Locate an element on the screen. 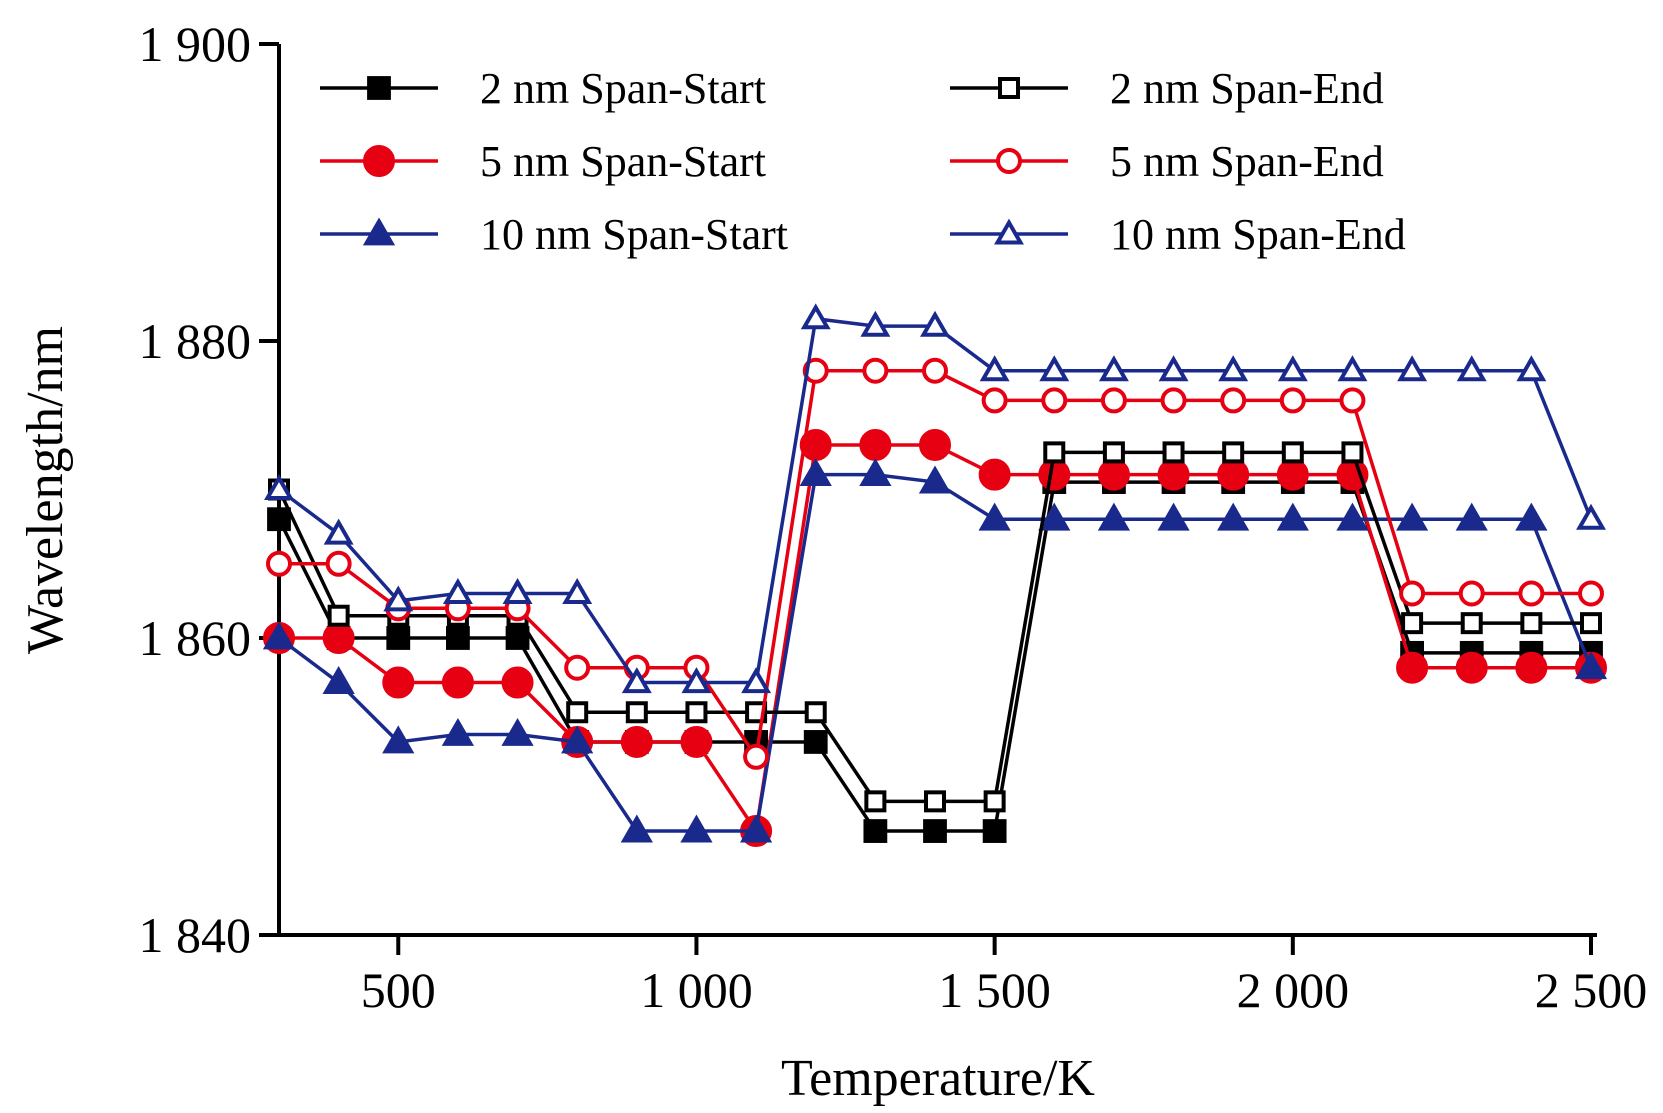 Image resolution: width=1663 pixels, height=1113 pixels. x-tick-label: 1 500 is located at coordinates (994, 990).